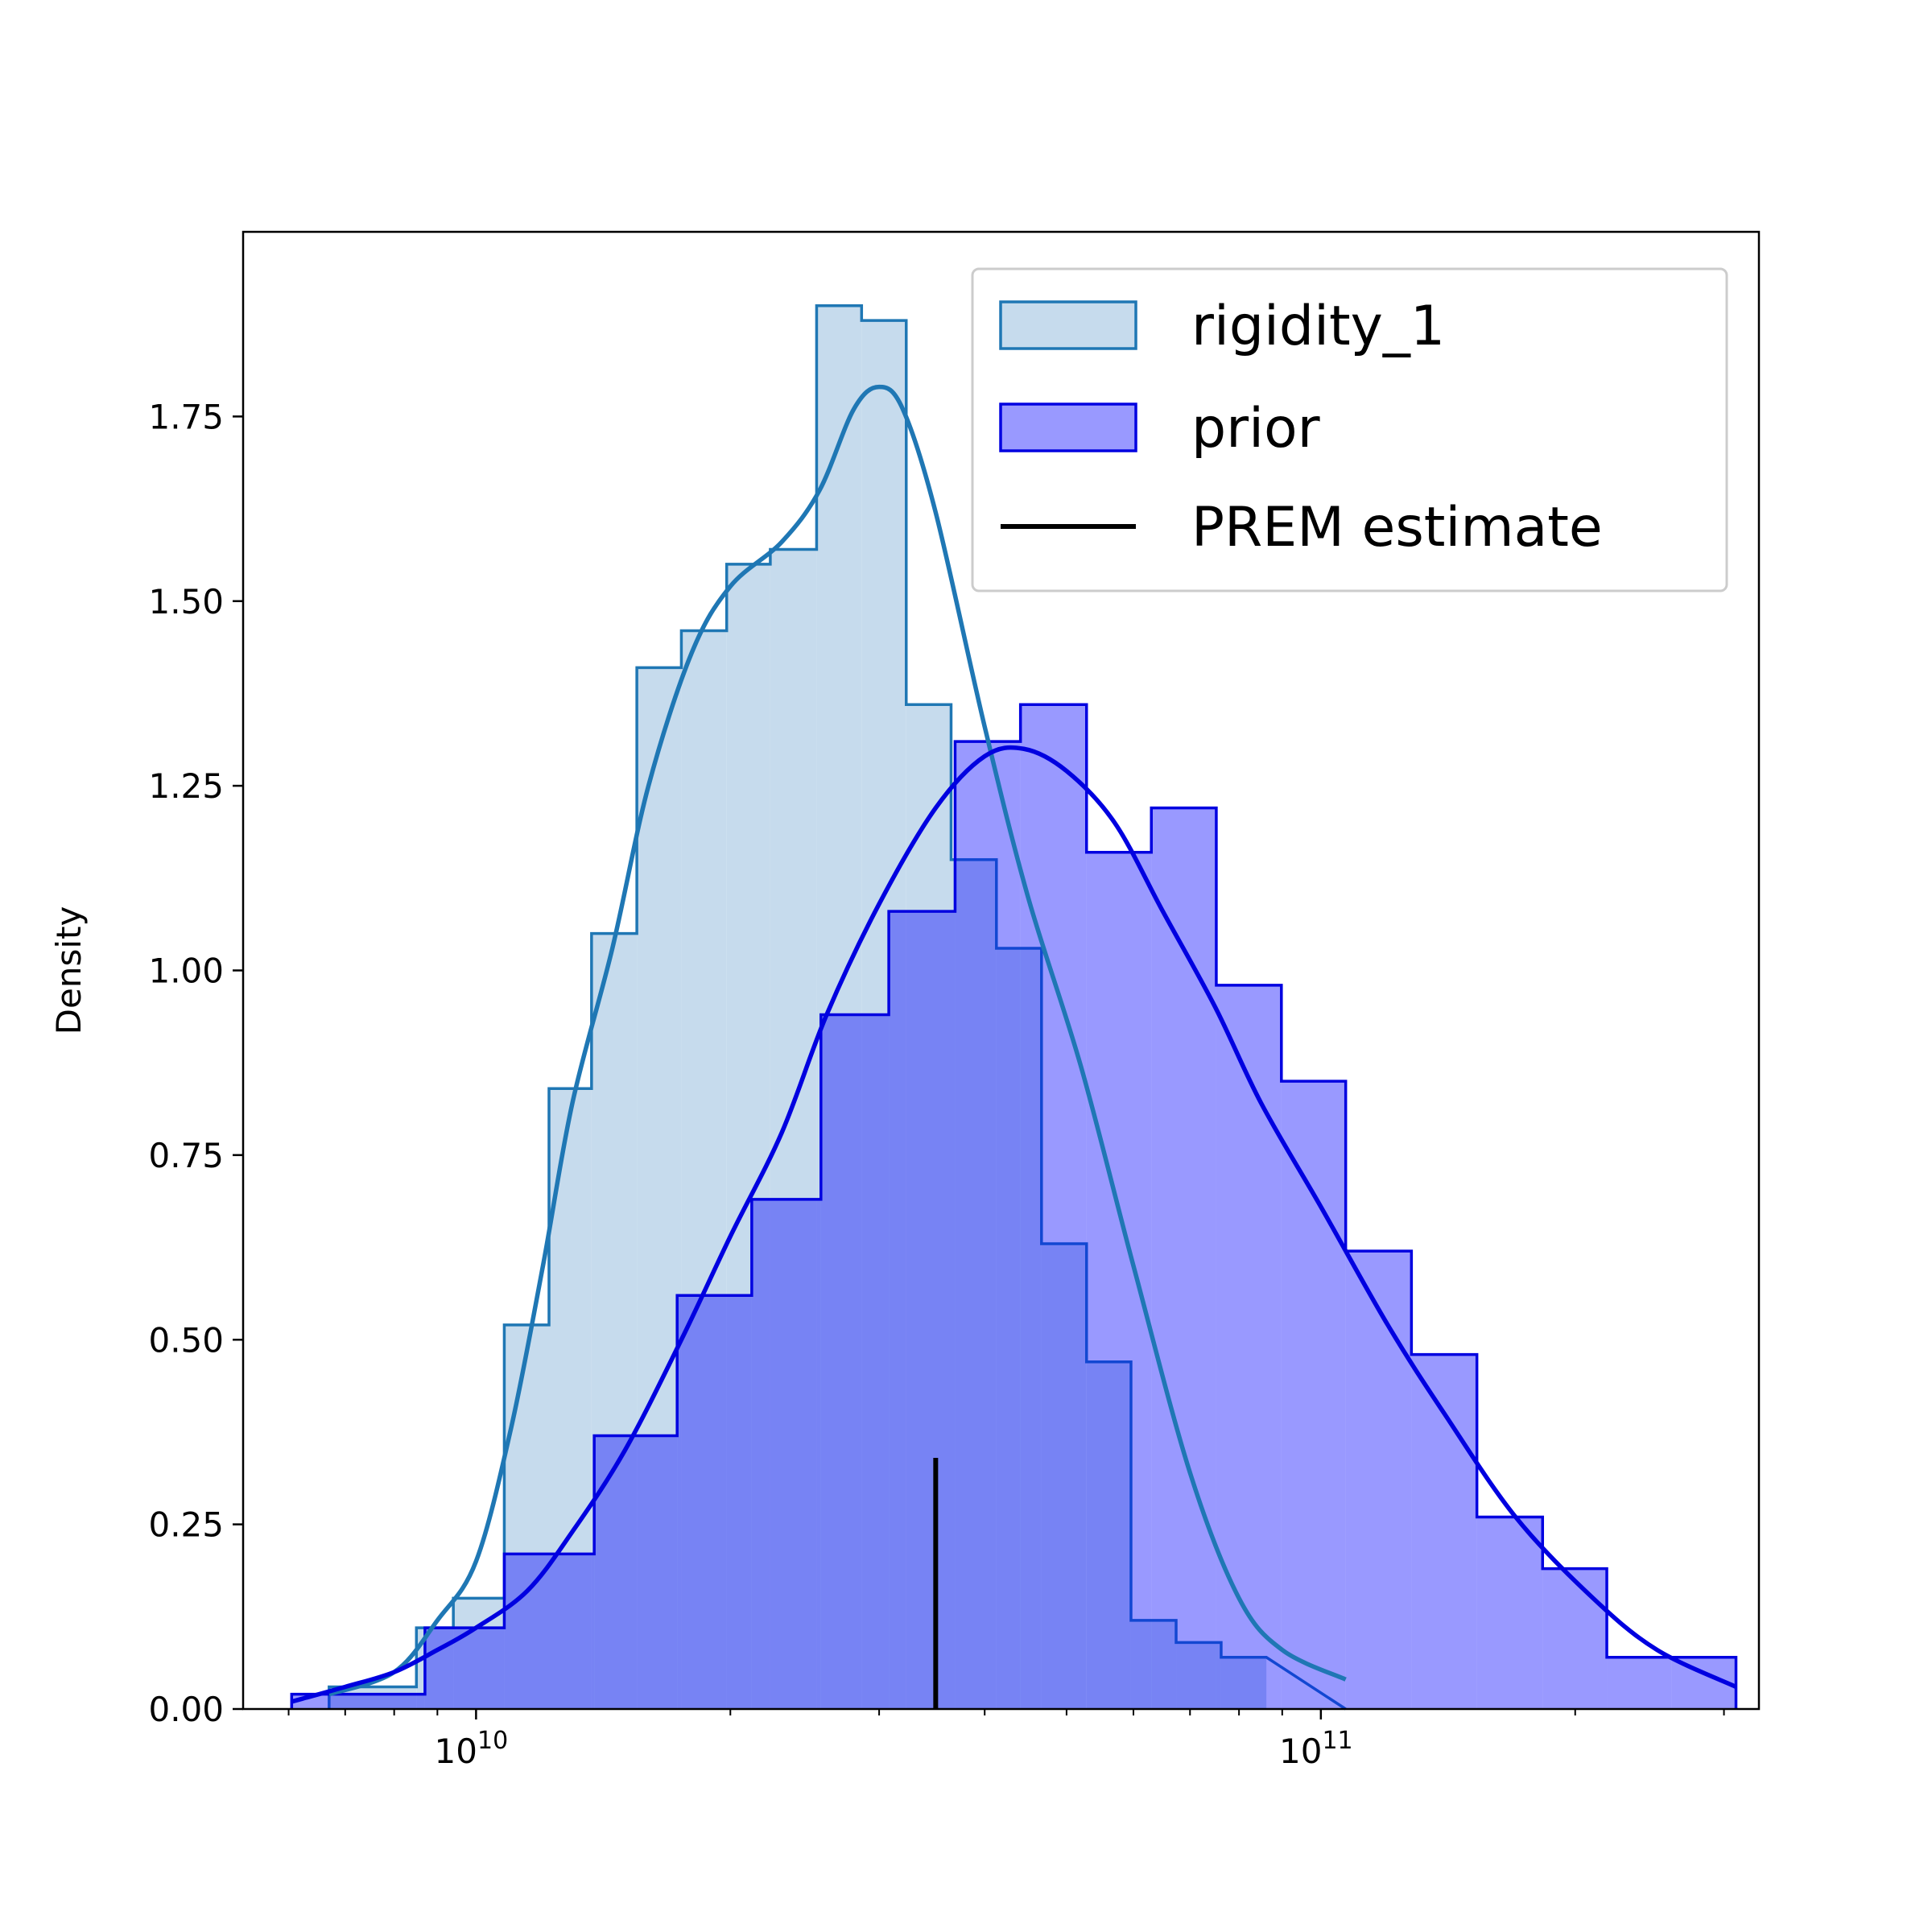 The width and height of the screenshot is (1932, 1932). What do you see at coordinates (186, 786) in the screenshot?
I see `y-tick-label: 1.25` at bounding box center [186, 786].